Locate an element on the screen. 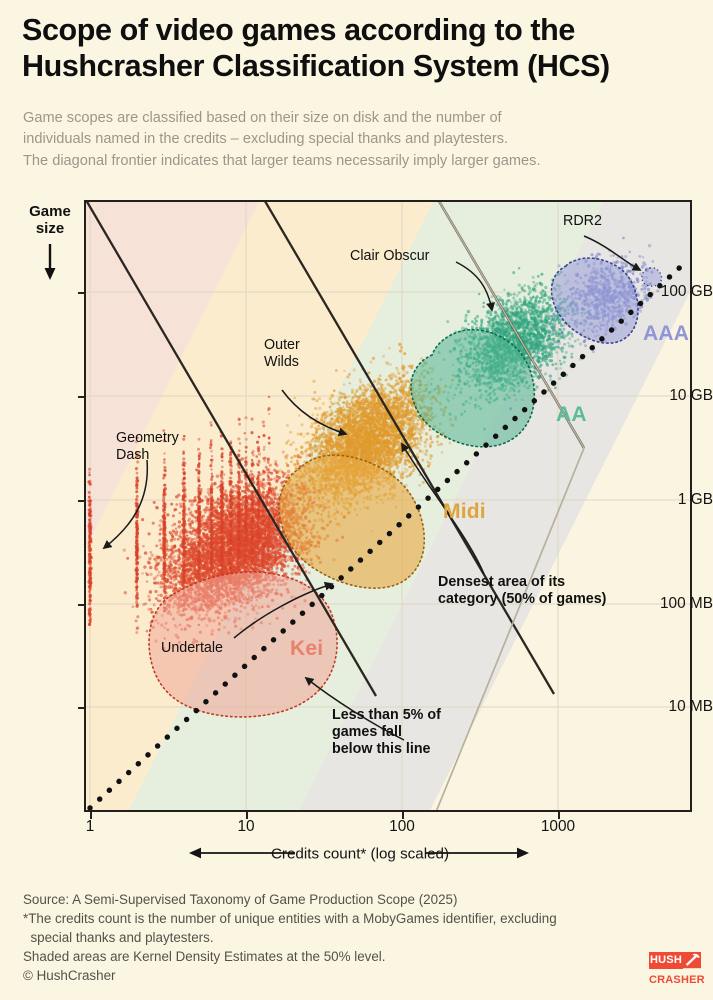  pickaxe-icon is located at coordinates (692, 960).